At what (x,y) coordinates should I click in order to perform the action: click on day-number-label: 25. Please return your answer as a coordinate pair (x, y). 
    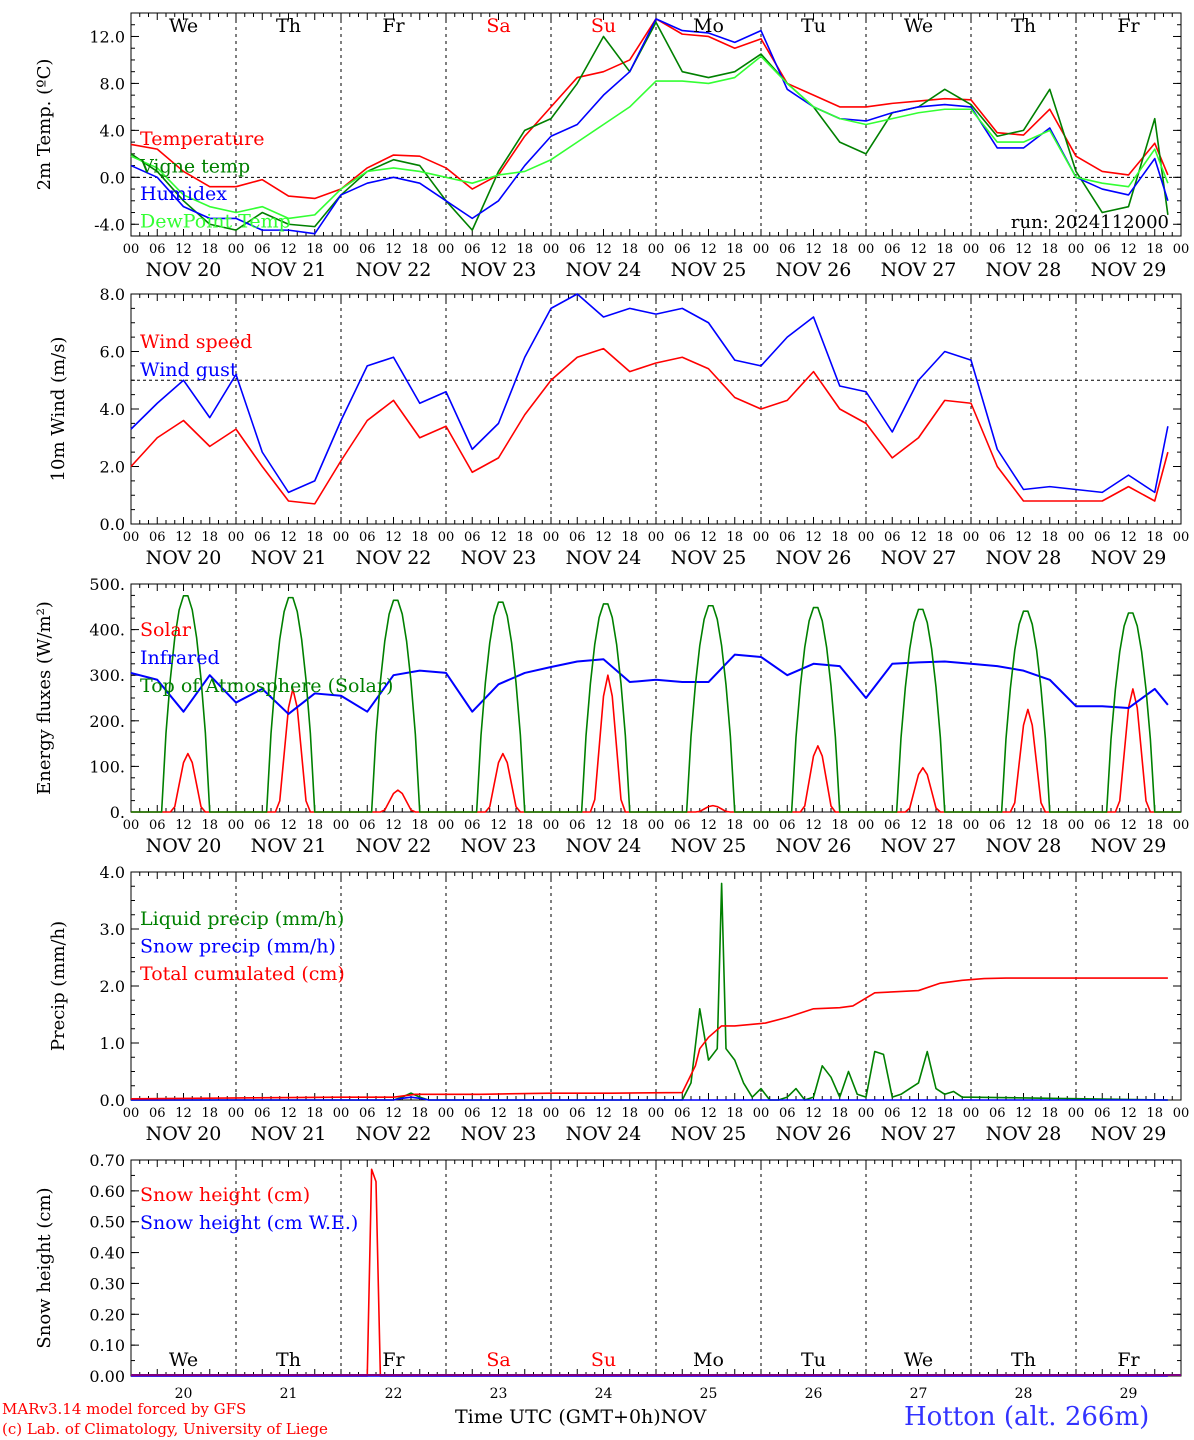
    Looking at the image, I should click on (709, 1394).